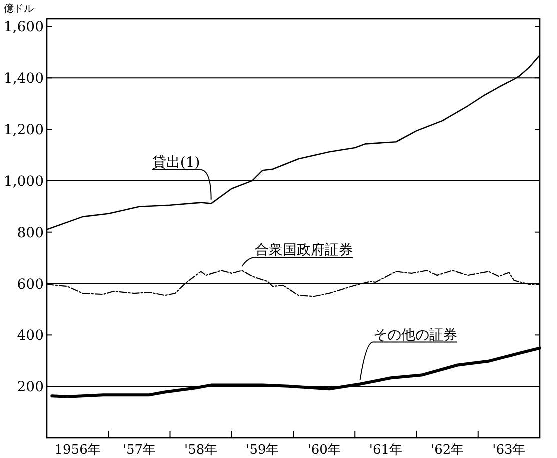  I want to click on x-tick-label: '57年, so click(139, 450).